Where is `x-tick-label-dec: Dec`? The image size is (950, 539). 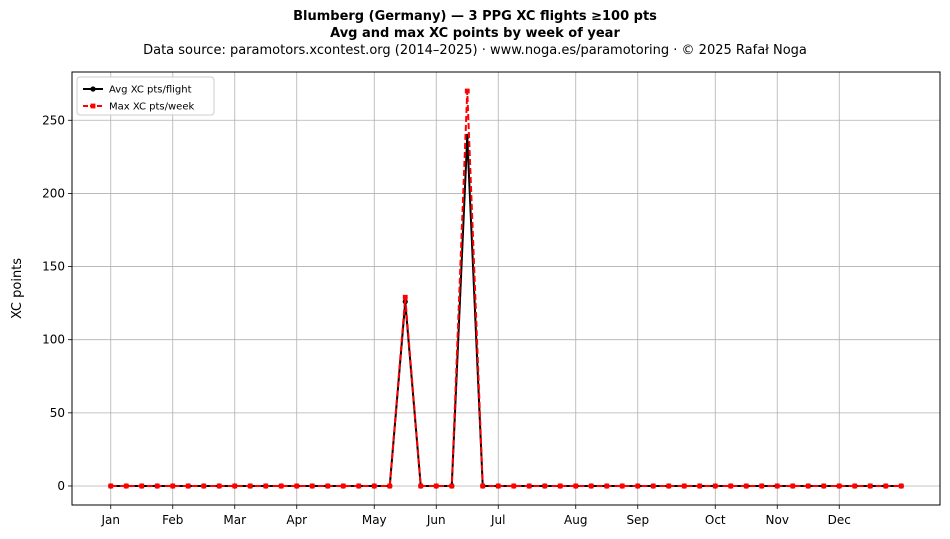 x-tick-label-dec: Dec is located at coordinates (839, 520).